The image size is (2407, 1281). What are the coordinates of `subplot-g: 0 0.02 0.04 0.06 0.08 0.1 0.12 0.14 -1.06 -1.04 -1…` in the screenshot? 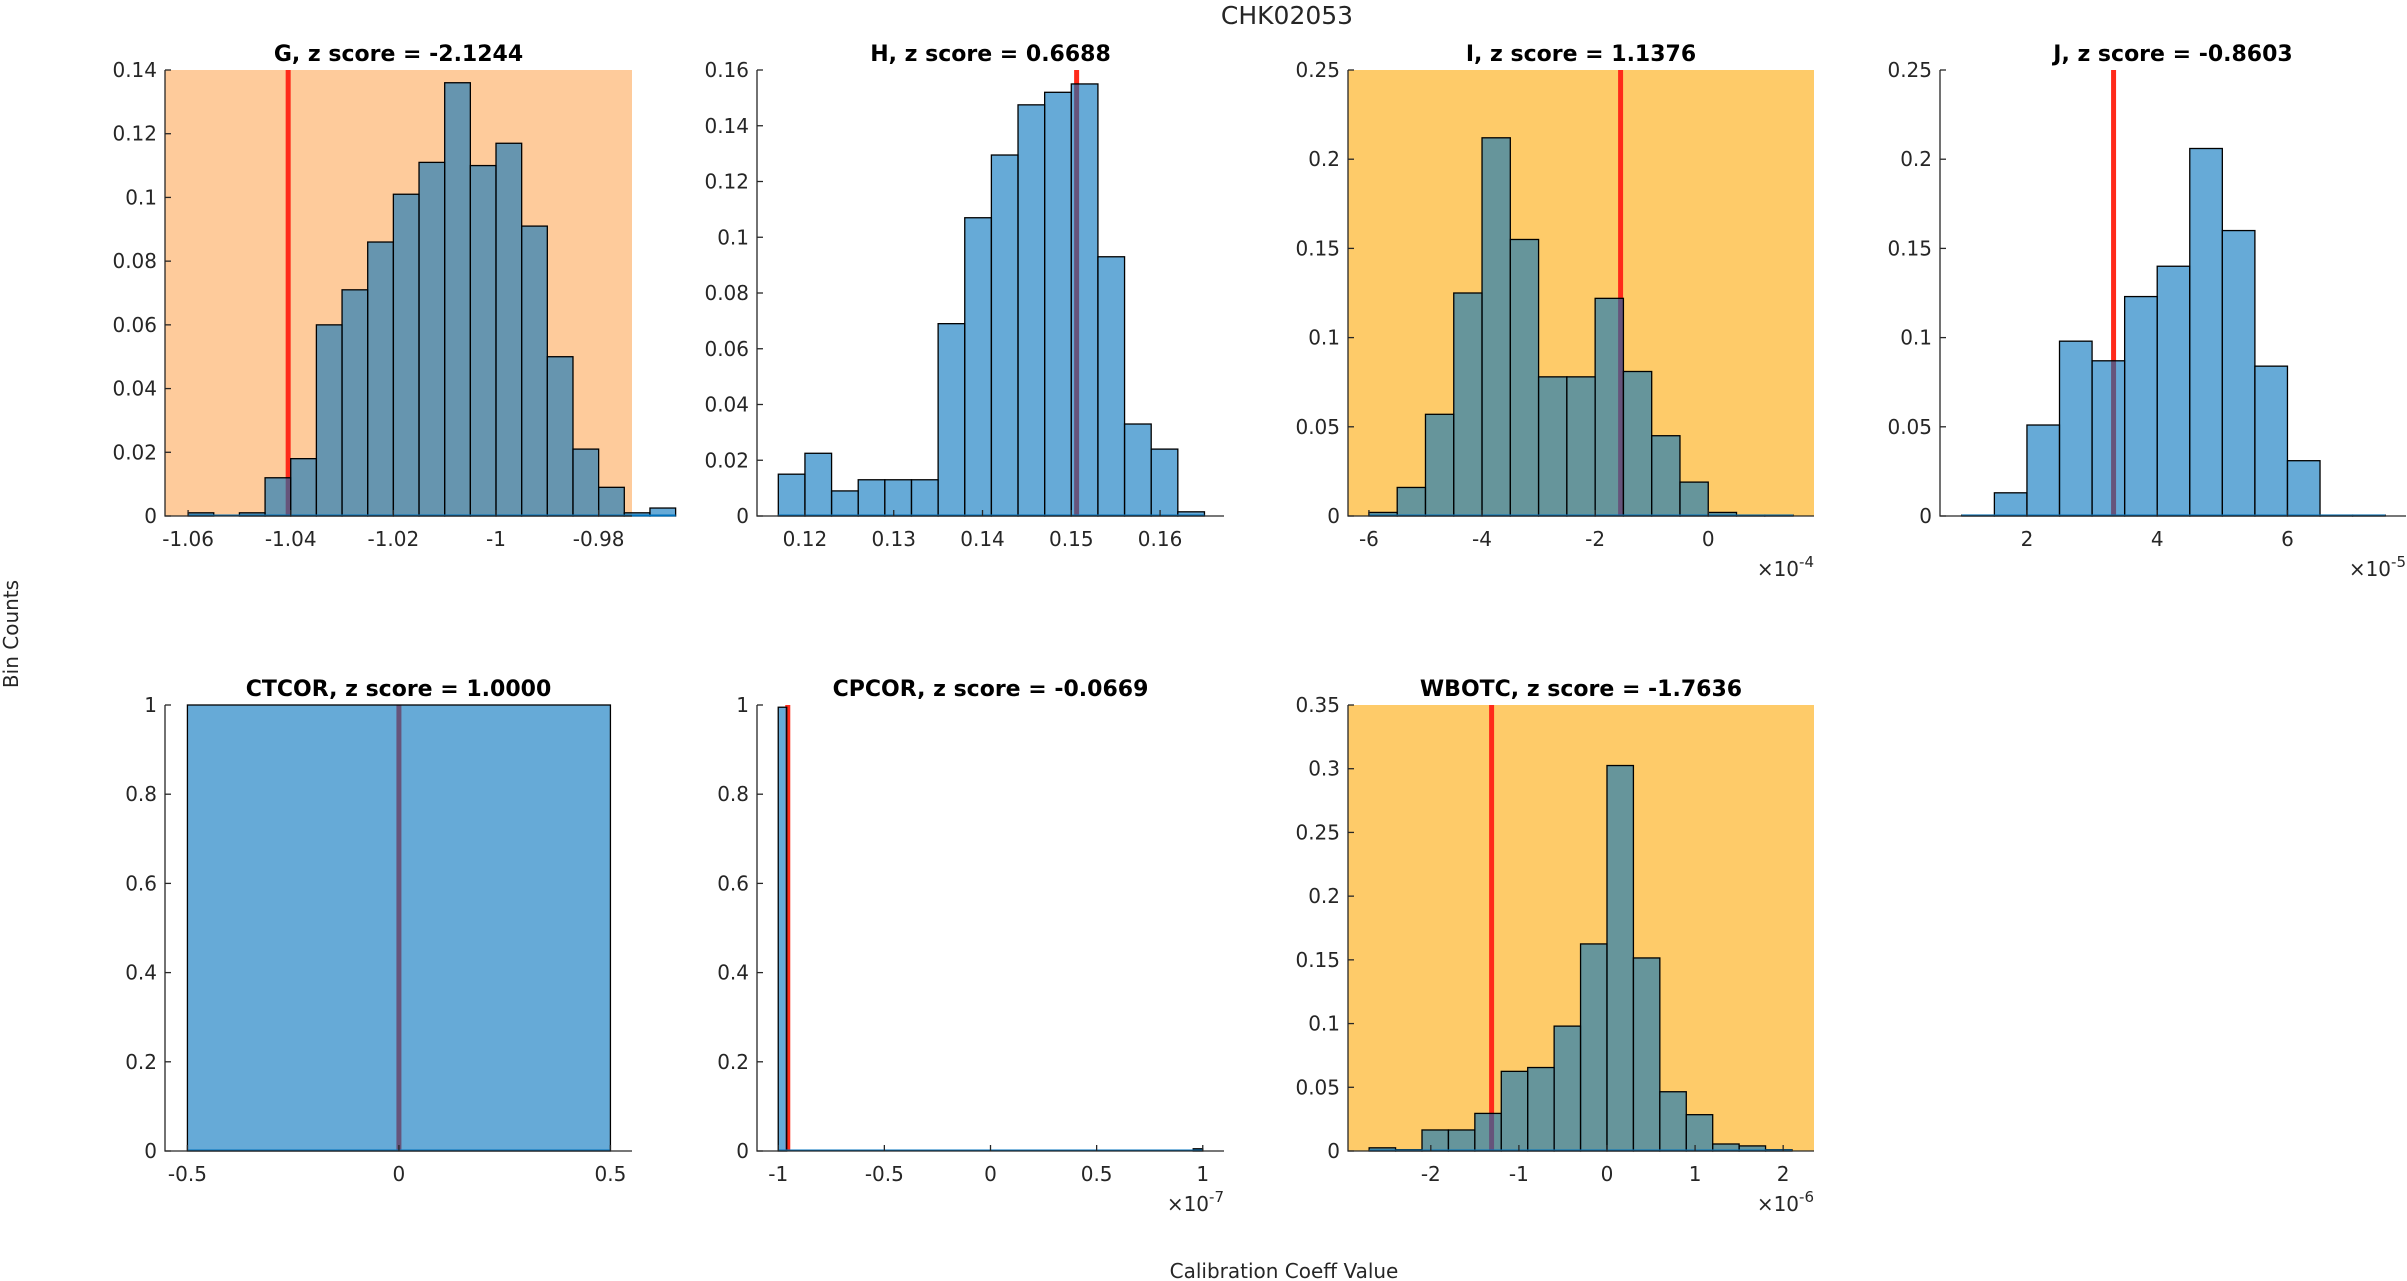 It's located at (394, 296).